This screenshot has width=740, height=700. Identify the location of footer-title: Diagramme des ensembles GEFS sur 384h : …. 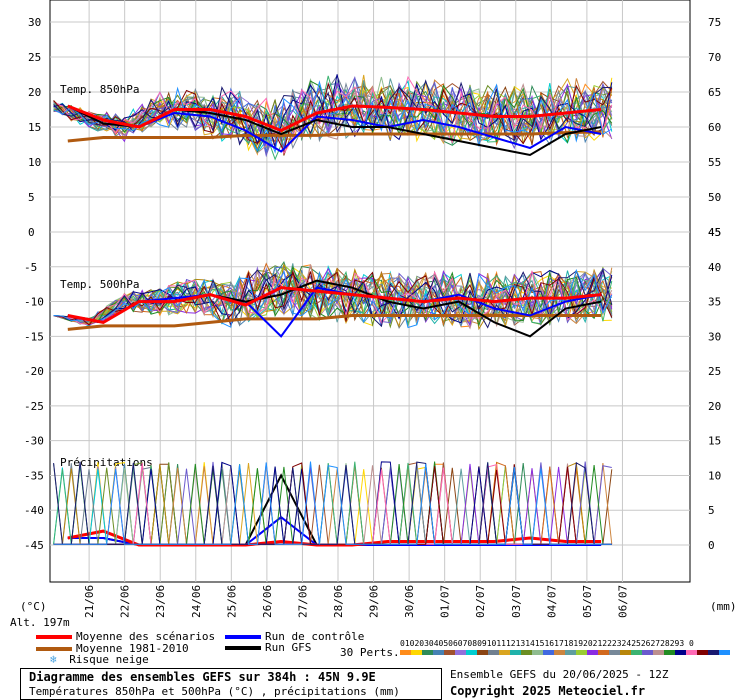
(202, 677).